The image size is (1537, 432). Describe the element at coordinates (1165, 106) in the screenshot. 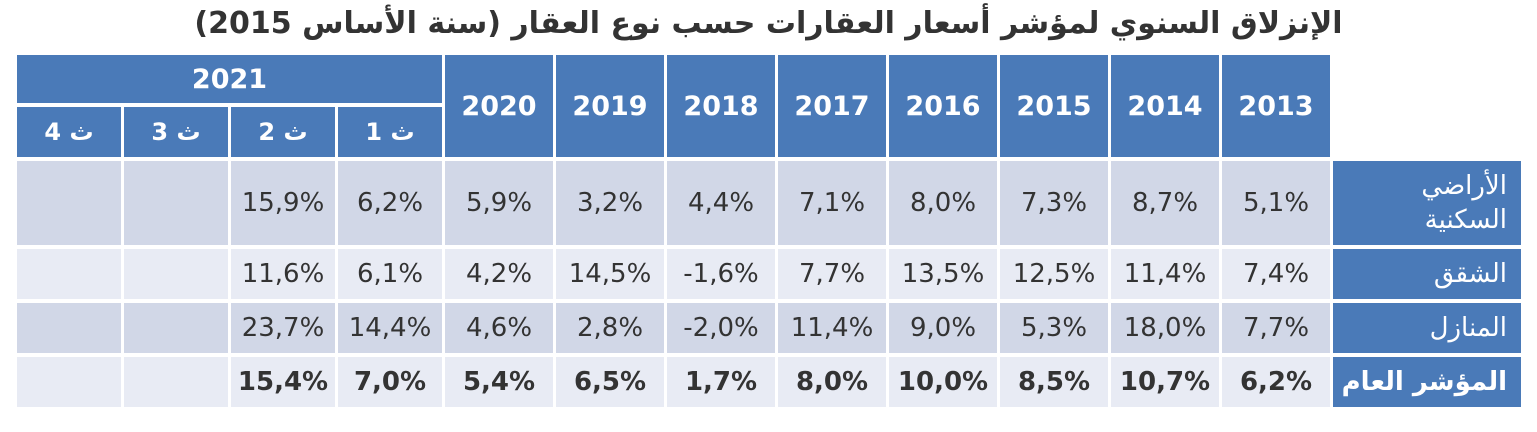

I see `header-year-2014: 2014` at that location.